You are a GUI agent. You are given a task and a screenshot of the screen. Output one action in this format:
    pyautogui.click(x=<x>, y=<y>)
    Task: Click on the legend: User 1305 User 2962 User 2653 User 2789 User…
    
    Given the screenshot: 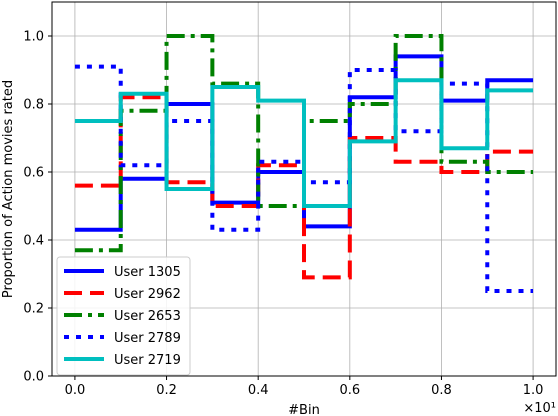 What is the action you would take?
    pyautogui.click(x=123, y=316)
    